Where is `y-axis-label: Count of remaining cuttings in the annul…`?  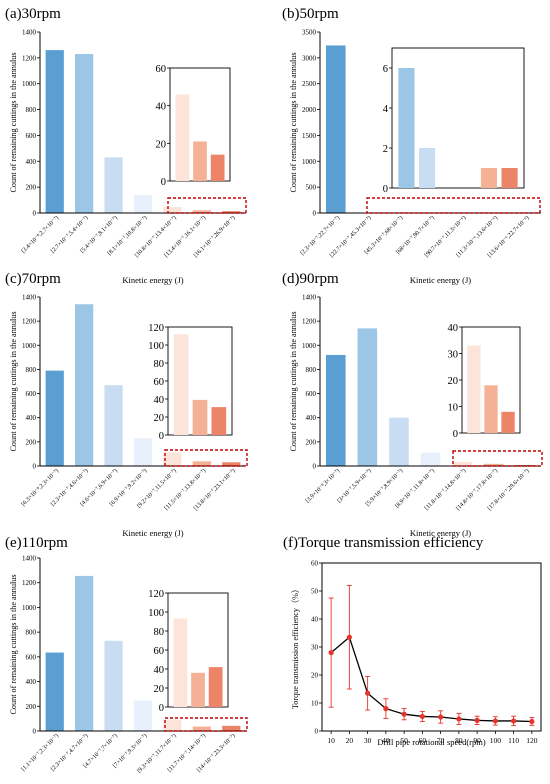
y-axis-label: Count of remaining cuttings in the annul… is located at coordinates (13, 381).